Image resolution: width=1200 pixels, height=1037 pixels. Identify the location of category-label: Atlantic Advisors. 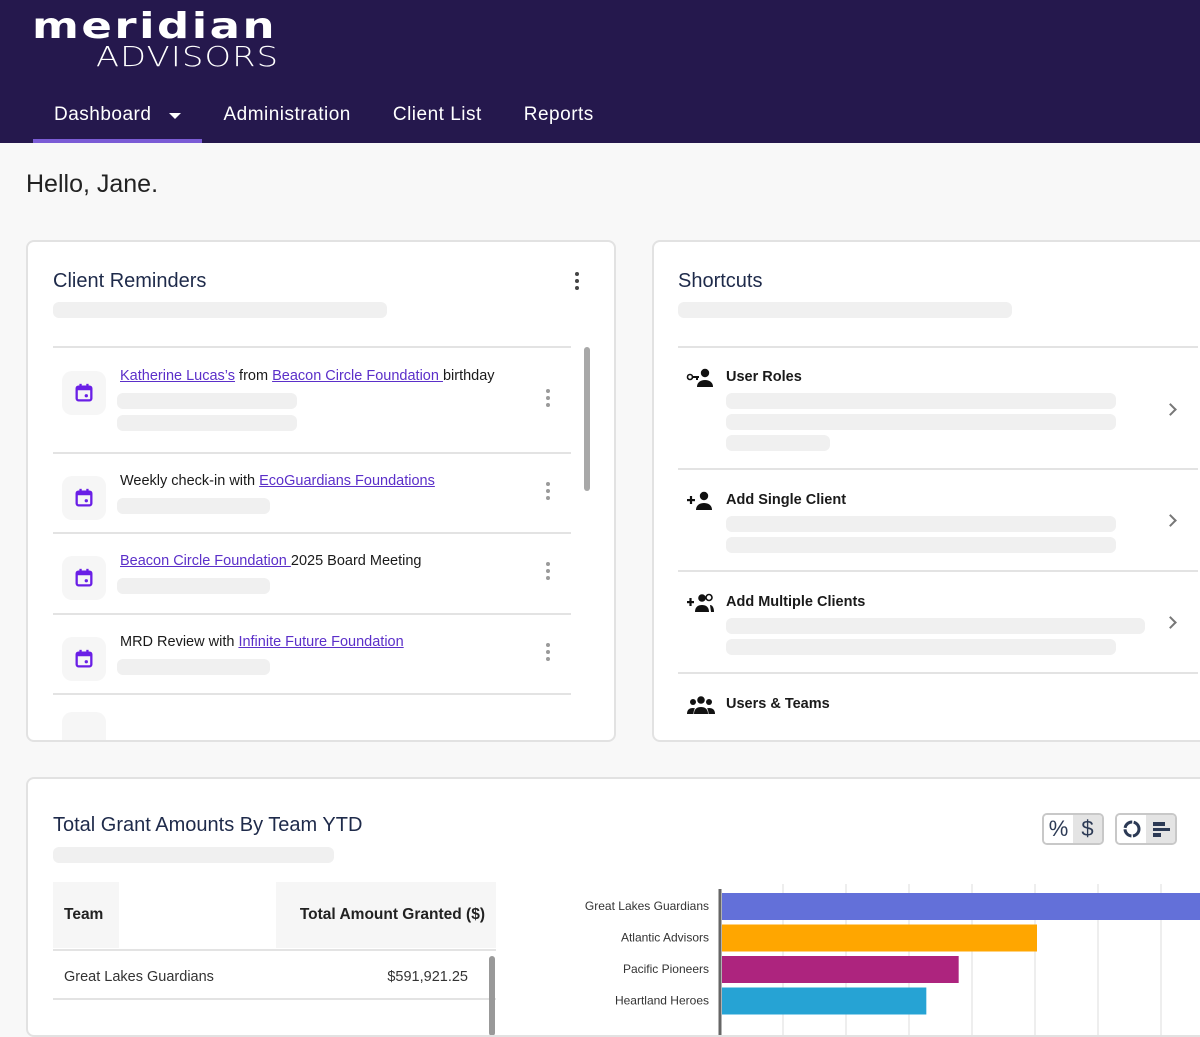
(665, 938).